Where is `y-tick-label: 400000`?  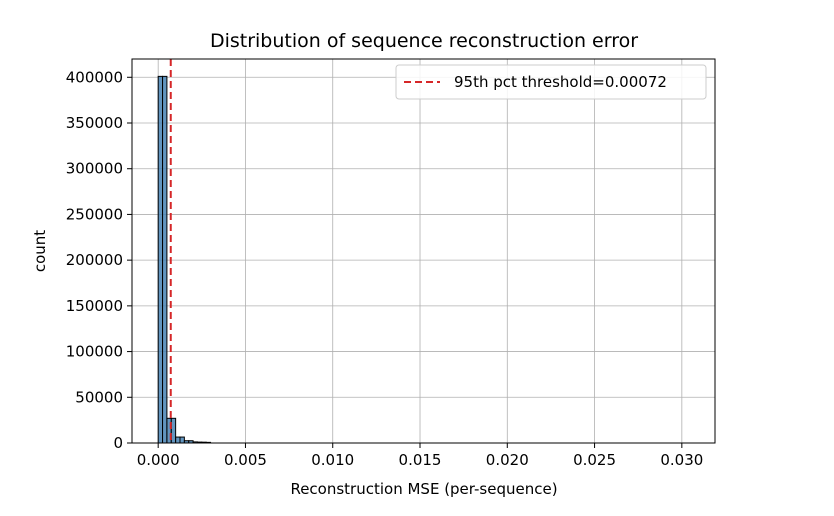 y-tick-label: 400000 is located at coordinates (94, 77).